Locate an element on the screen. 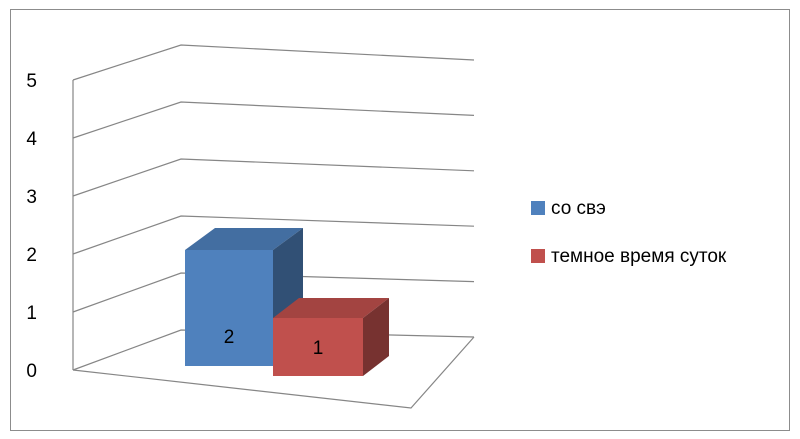 The image size is (800, 439). legend: со свэ темное время суток is located at coordinates (629, 232).